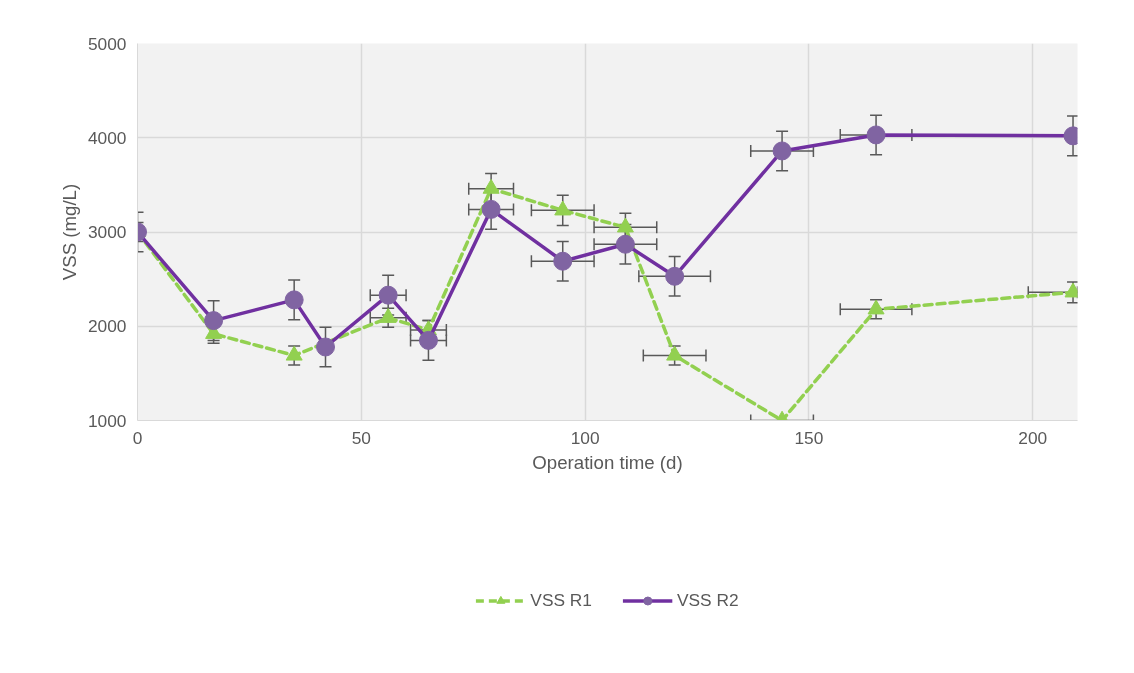  What do you see at coordinates (361, 437) in the screenshot?
I see `x-tick-label: 50` at bounding box center [361, 437].